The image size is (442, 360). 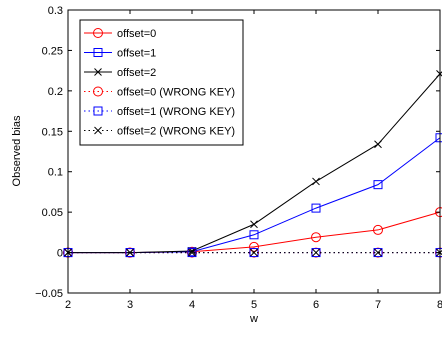 I want to click on y-tick-label-6: 0.25, so click(x=52, y=51).